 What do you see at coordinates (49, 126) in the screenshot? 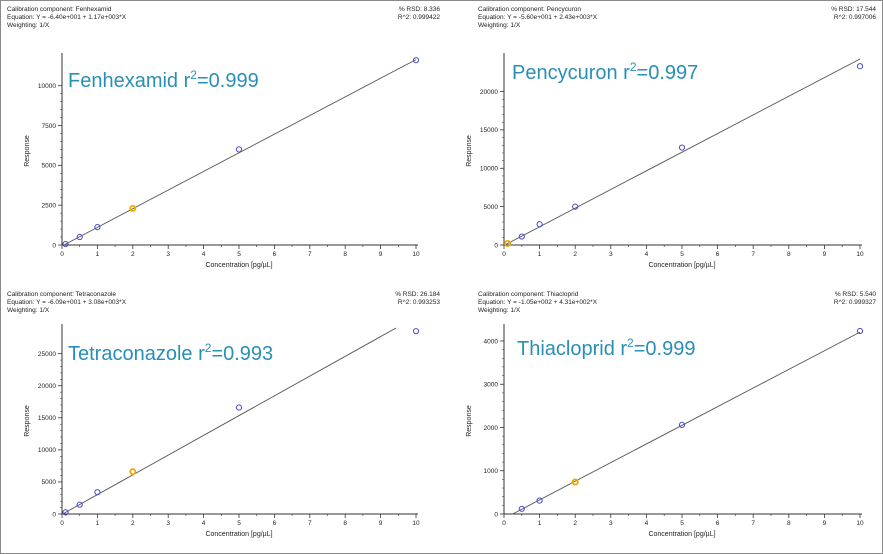
I see `y-tick-label: 7500` at bounding box center [49, 126].